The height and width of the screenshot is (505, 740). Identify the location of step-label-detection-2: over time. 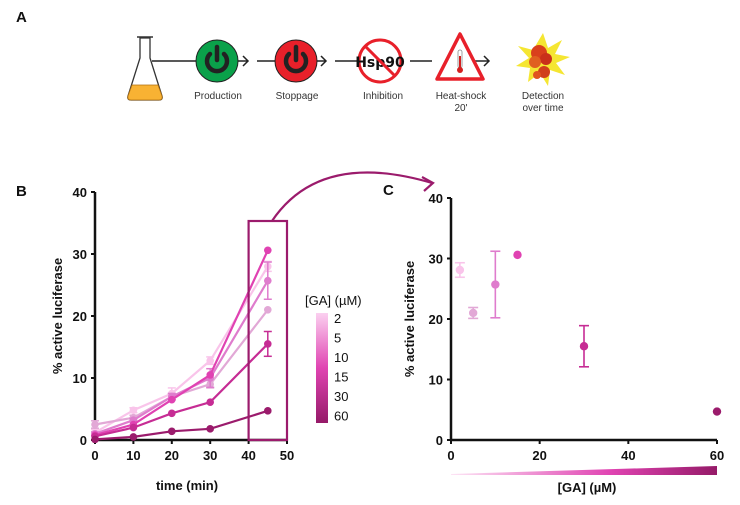
(543, 108).